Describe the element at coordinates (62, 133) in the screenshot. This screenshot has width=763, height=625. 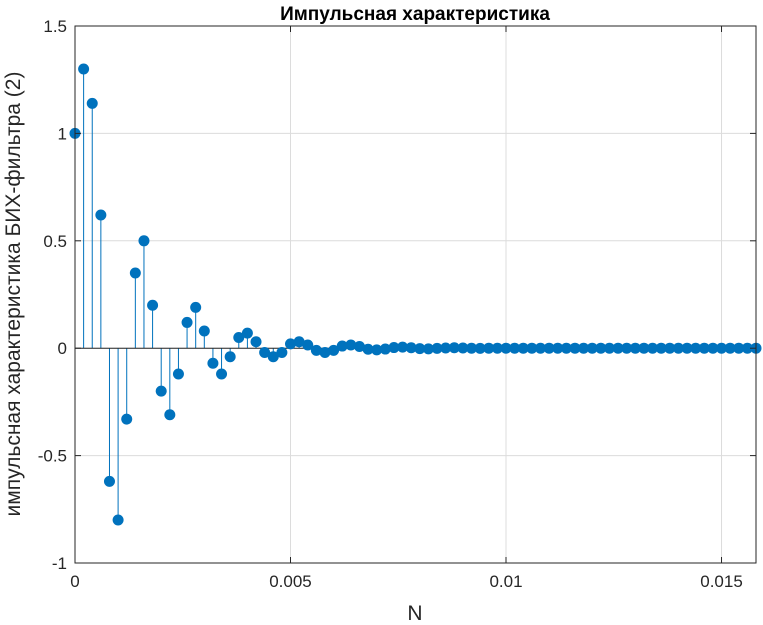
I see `y-tick-label: 1` at that location.